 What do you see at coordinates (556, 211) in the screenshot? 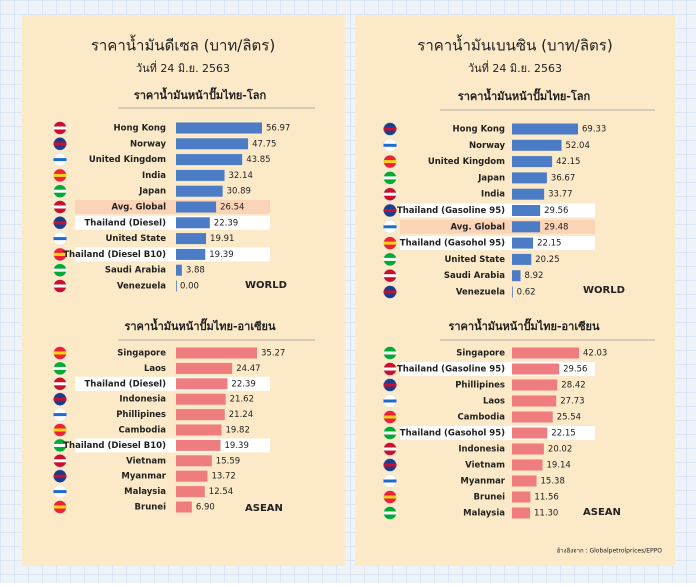
I see `value-label: 29.56` at bounding box center [556, 211].